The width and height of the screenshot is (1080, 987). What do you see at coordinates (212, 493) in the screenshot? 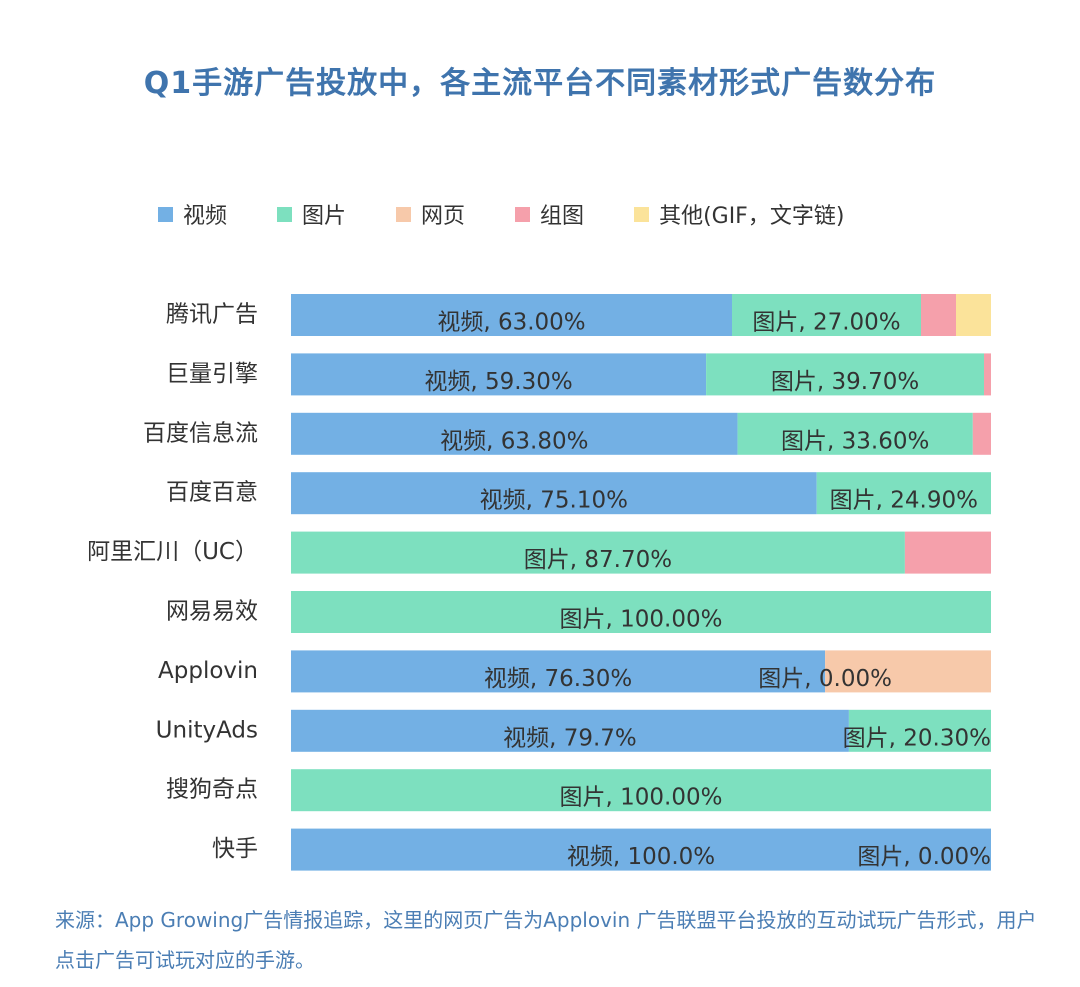
I see `category-label: 百度百意` at bounding box center [212, 493].